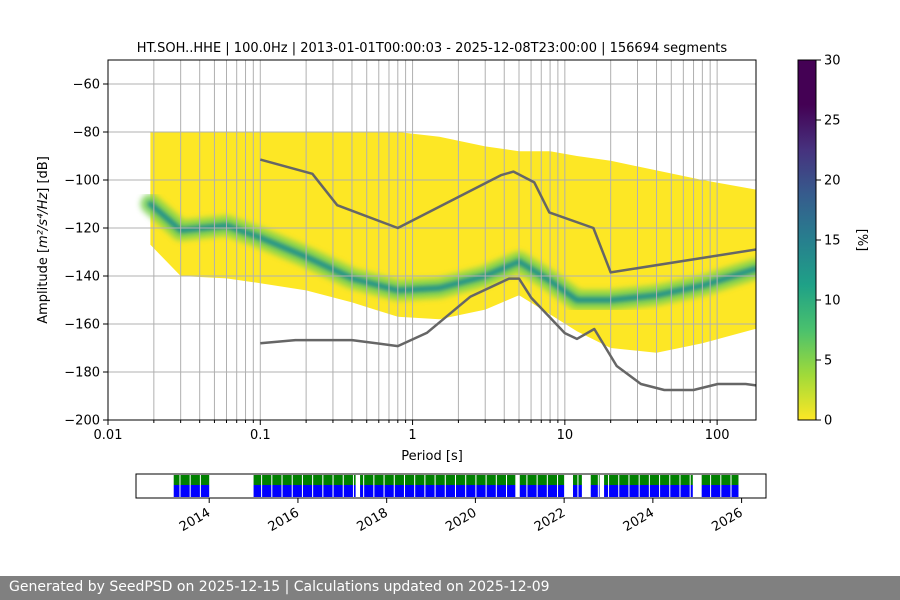 The image size is (900, 600). Describe the element at coordinates (507, 216) in the screenshot. I see `nhnm-line` at that location.